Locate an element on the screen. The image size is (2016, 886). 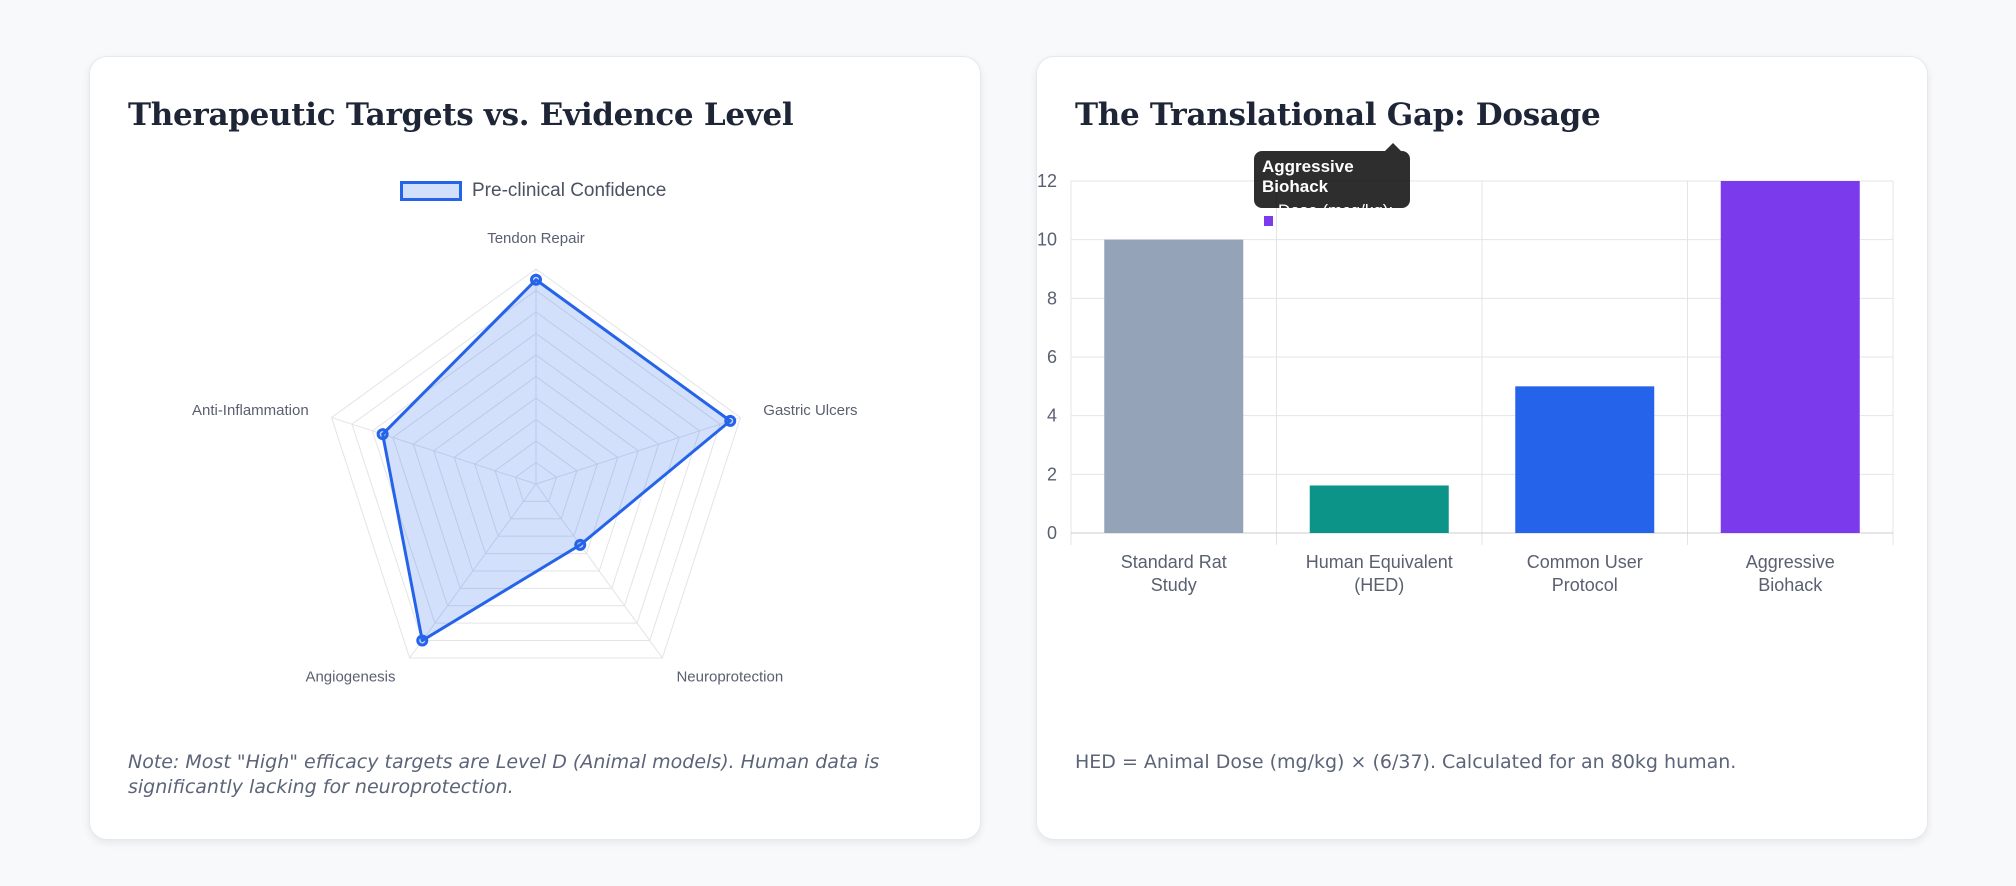
tooltip-row: Dose (mcg/kg): 12 is located at coordinates (1332, 221).